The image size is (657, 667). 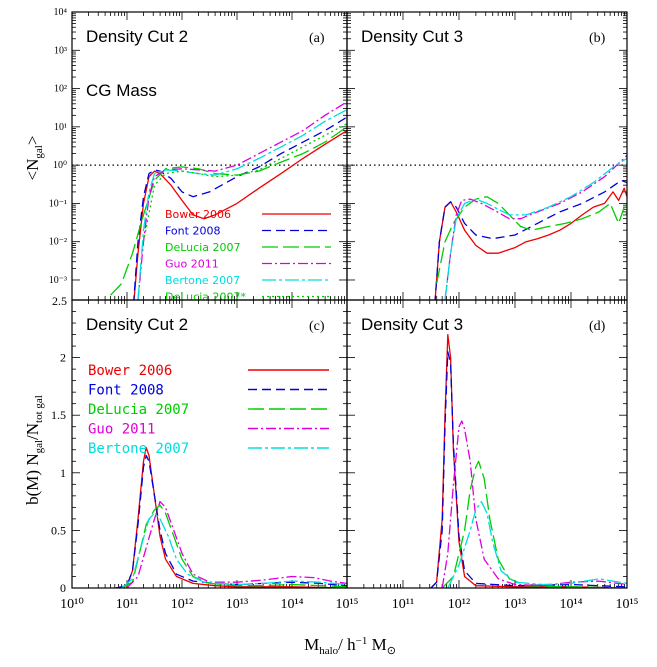 I want to click on x-axis-title: Mhalo/ h−1 M⊙, so click(x=350, y=646).